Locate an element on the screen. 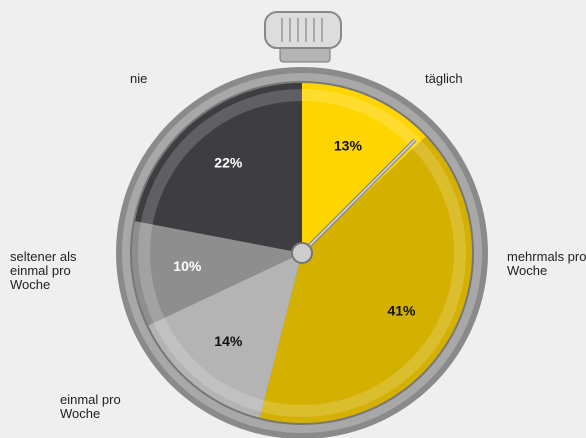 This screenshot has width=586, height=438. hand-pivot is located at coordinates (302, 253).